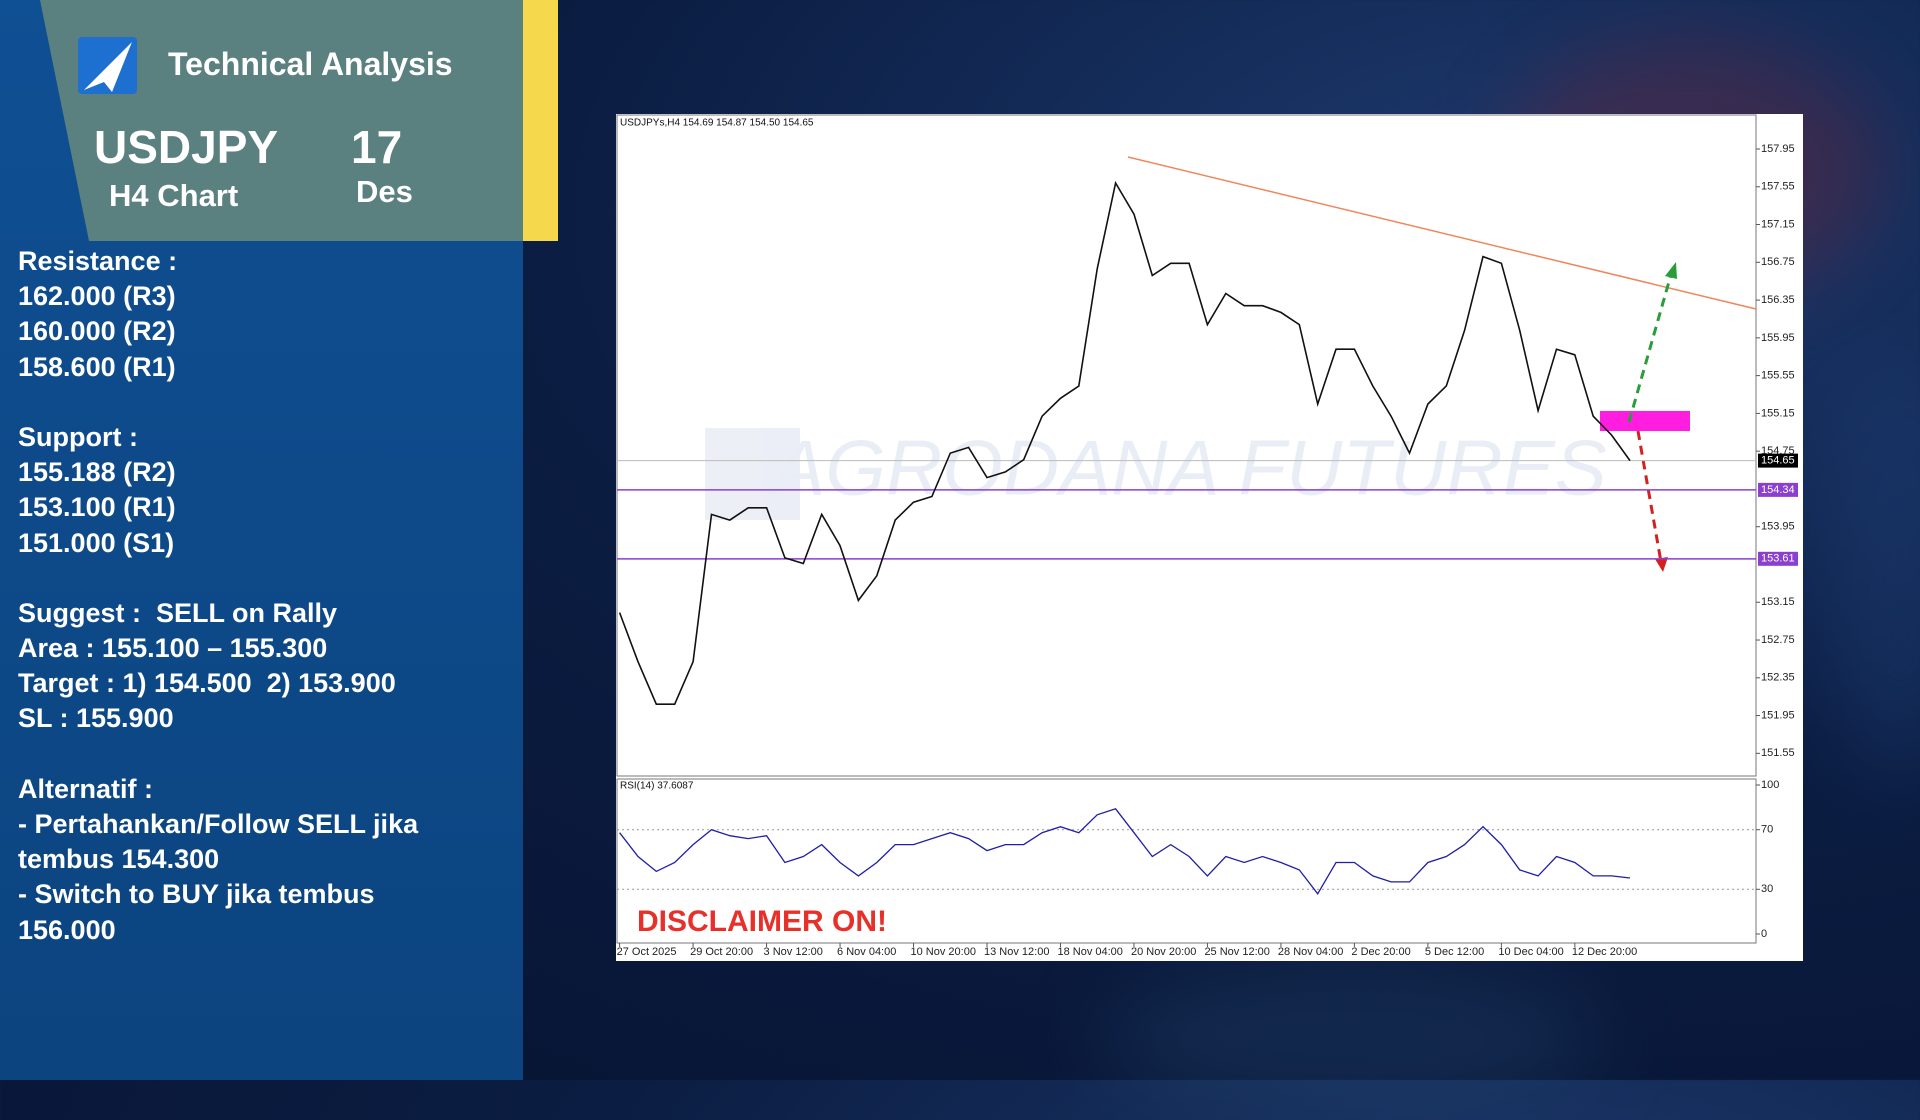 This screenshot has height=1120, width=1920. What do you see at coordinates (97, 331) in the screenshot?
I see `level: 160.000 (R2)` at bounding box center [97, 331].